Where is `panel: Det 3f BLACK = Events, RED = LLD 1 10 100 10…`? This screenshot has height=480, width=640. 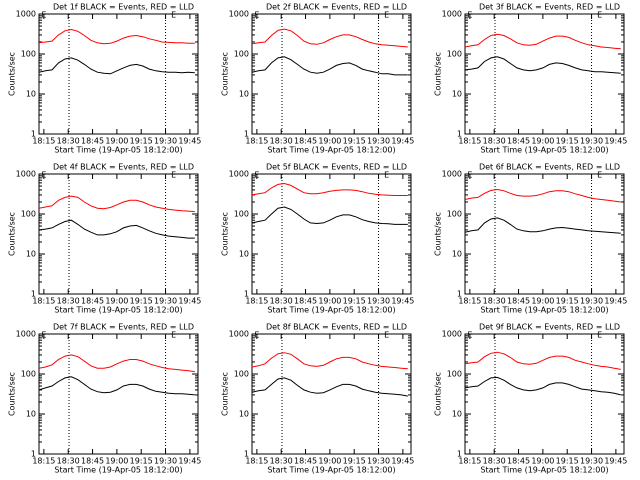 panel: Det 3f BLACK = Events, RED = LLD 1 10 100 10… is located at coordinates (531, 79).